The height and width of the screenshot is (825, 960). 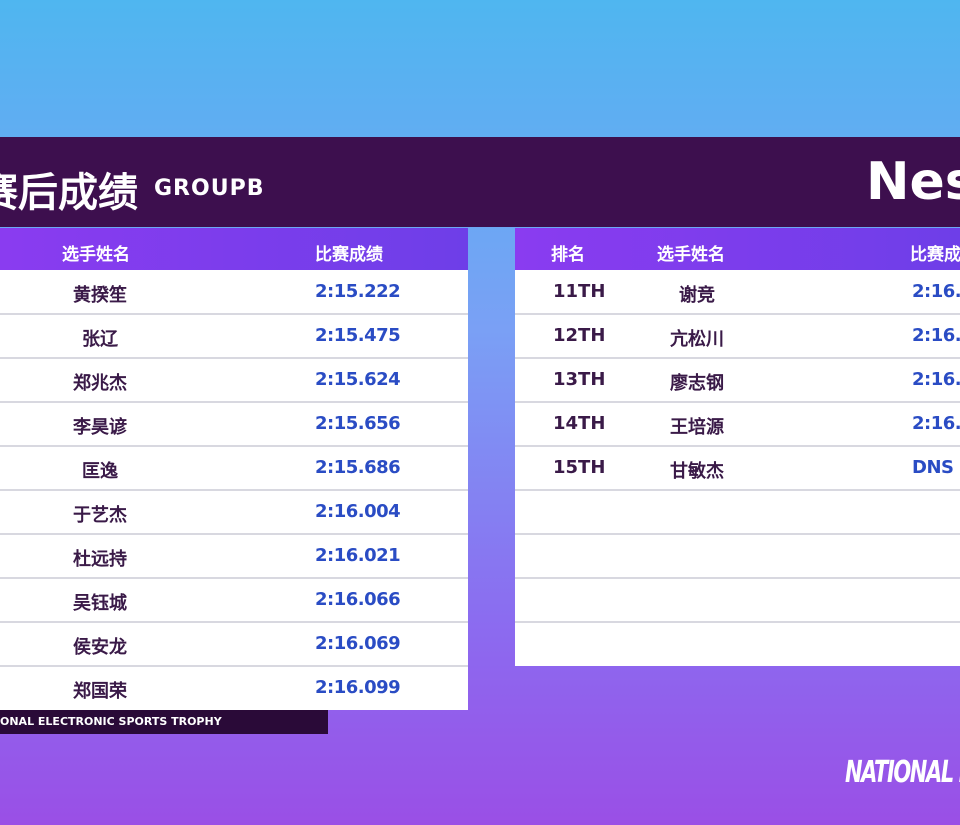 What do you see at coordinates (579, 379) in the screenshot?
I see `rank: 13TH` at bounding box center [579, 379].